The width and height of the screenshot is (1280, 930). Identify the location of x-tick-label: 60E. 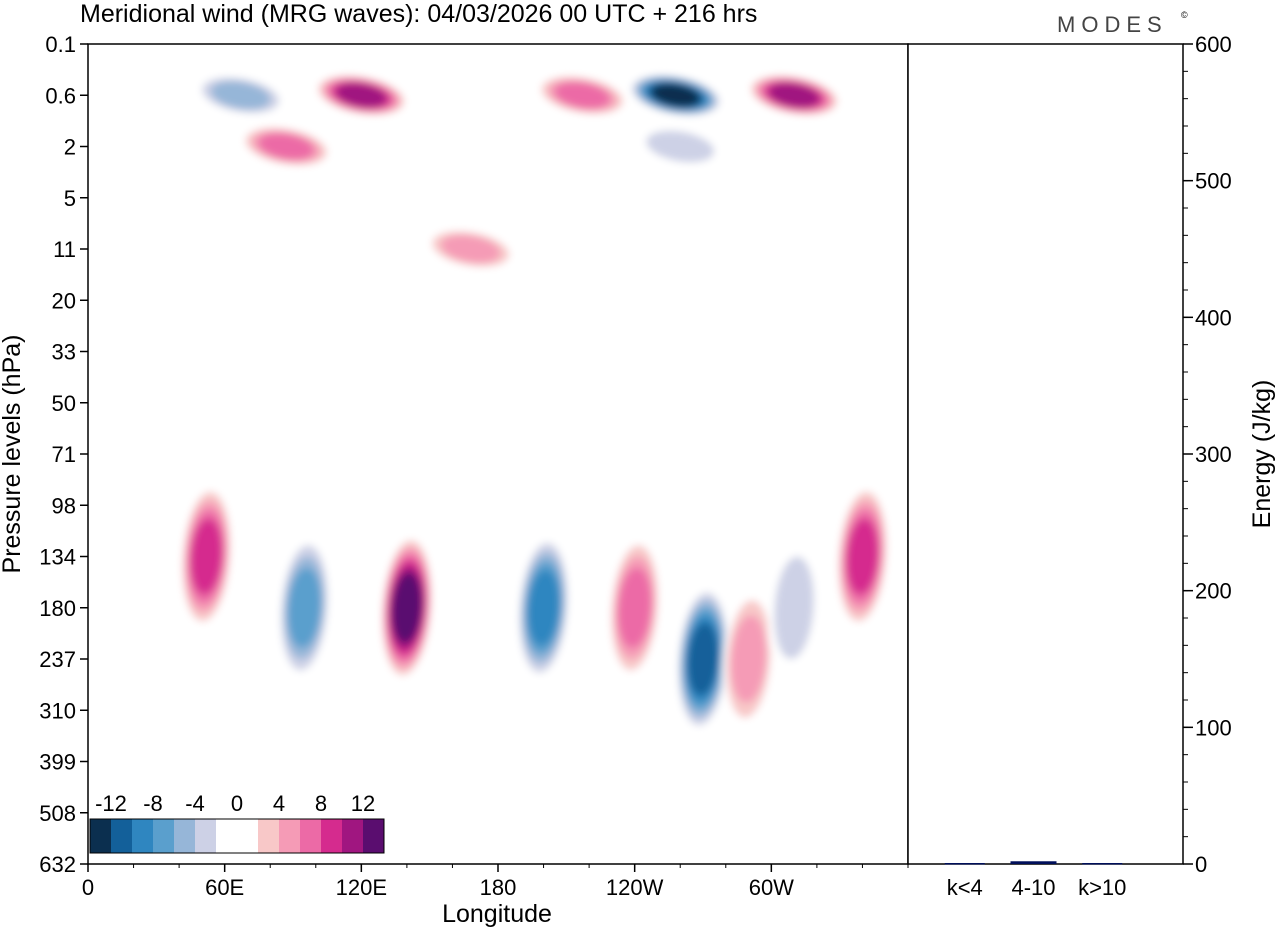
(224, 887).